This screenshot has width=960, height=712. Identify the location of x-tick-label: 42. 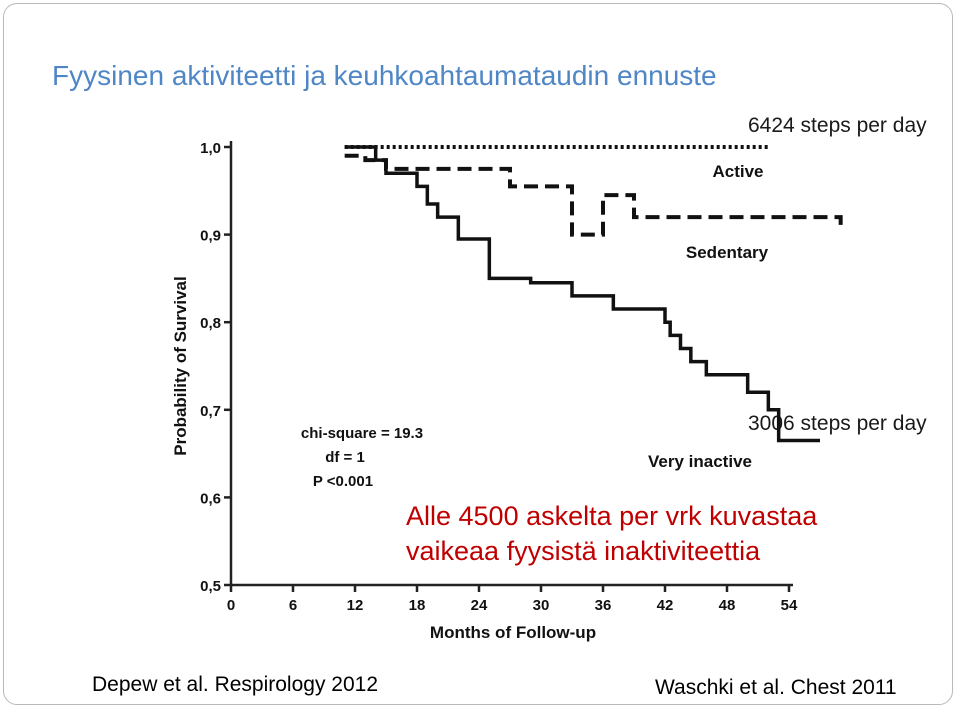
(665, 605).